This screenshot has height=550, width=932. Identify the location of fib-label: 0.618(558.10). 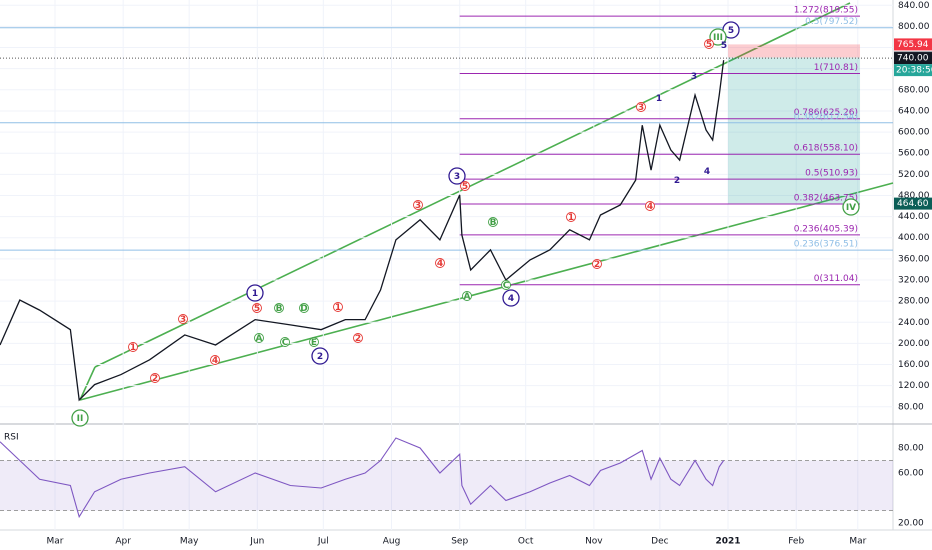
(826, 149).